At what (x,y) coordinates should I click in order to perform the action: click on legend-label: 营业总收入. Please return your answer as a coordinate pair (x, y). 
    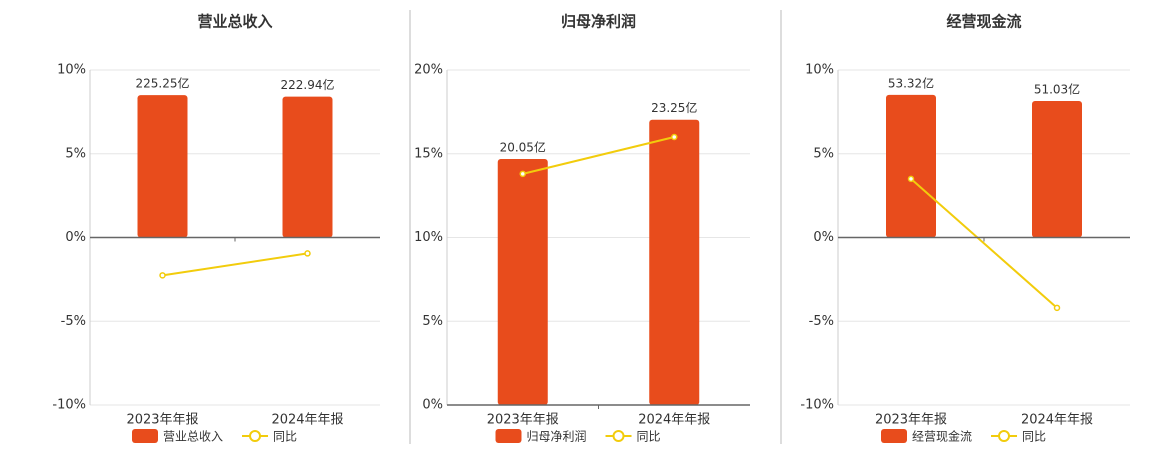
    Looking at the image, I should click on (193, 437).